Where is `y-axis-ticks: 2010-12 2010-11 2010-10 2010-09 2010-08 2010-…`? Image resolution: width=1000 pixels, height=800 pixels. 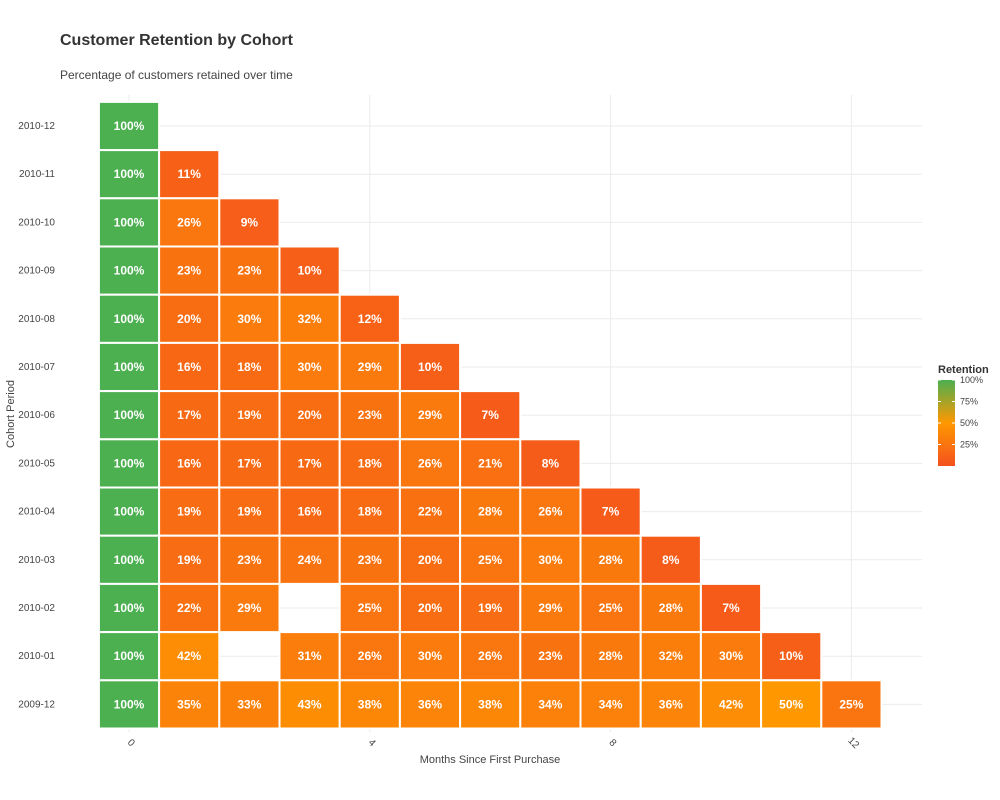
y-axis-ticks: 2010-12 2010-11 2010-10 2010-09 2010-08 2010-… is located at coordinates (36, 415).